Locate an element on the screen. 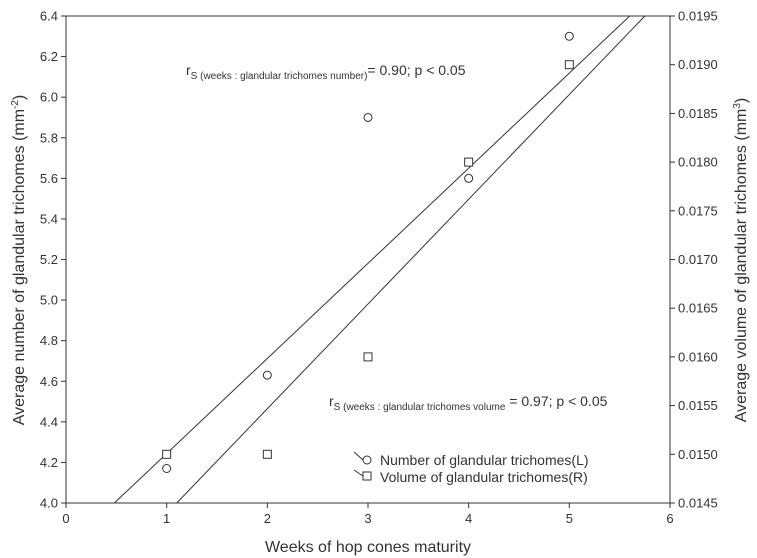  x-axis-title: Weeks of hop cones maturity is located at coordinates (368, 547).